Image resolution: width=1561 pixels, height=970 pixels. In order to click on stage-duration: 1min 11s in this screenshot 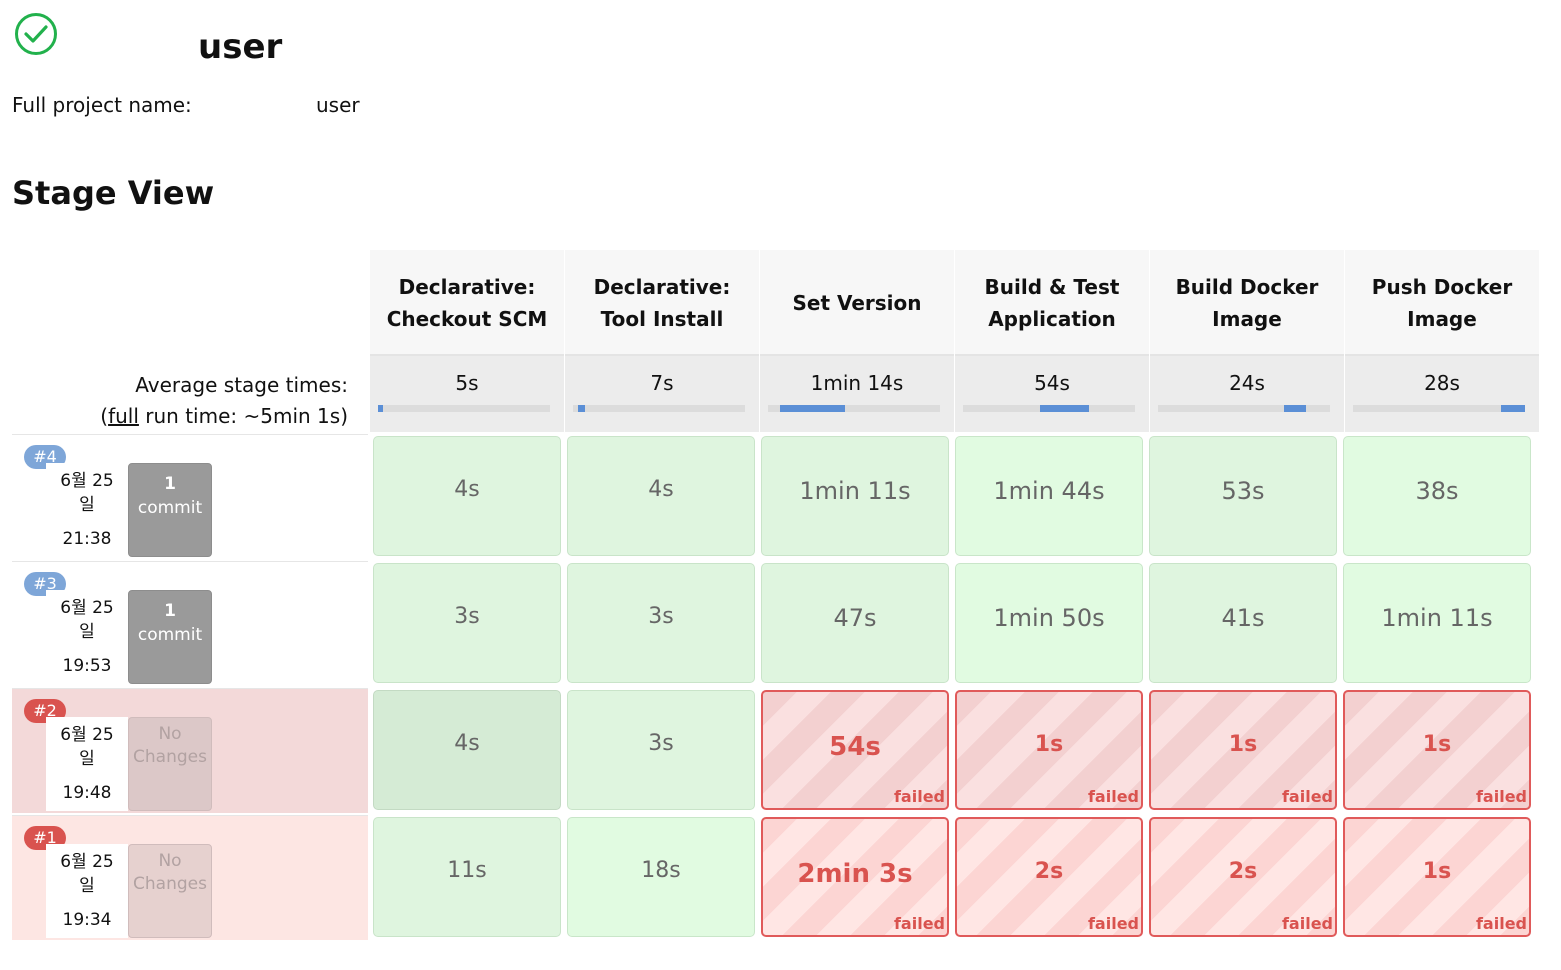, I will do `click(1437, 618)`.